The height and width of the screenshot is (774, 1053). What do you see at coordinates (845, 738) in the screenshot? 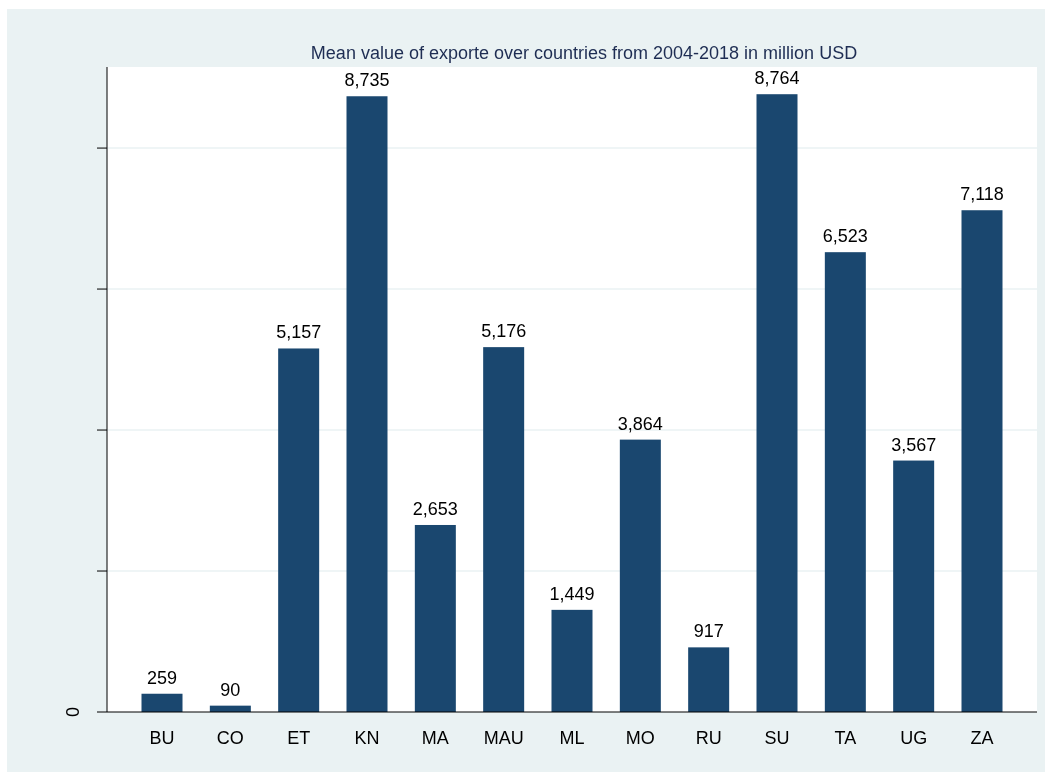
I see `x-tick-label: TA` at bounding box center [845, 738].